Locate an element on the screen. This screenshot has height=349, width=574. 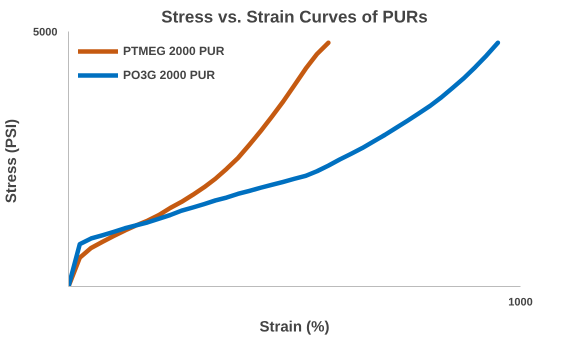
legend-label: PTMEG 2000 PUR is located at coordinates (173, 51).